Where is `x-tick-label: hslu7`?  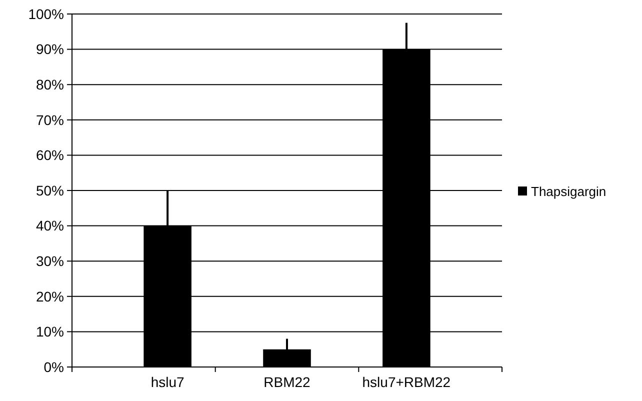 x-tick-label: hslu7 is located at coordinates (167, 382).